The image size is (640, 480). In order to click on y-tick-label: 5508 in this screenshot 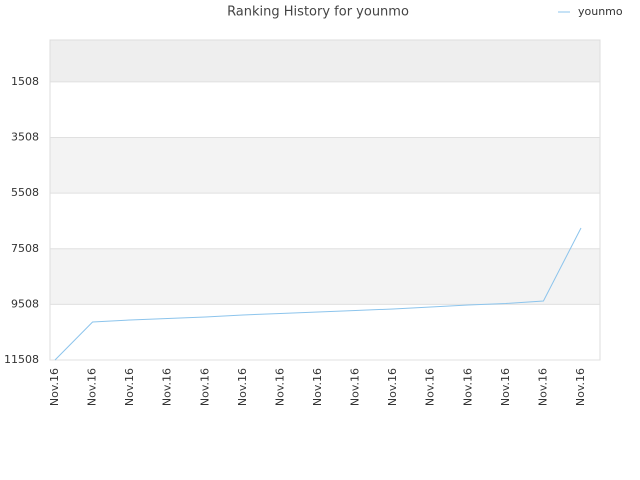, I will do `click(25, 192)`.